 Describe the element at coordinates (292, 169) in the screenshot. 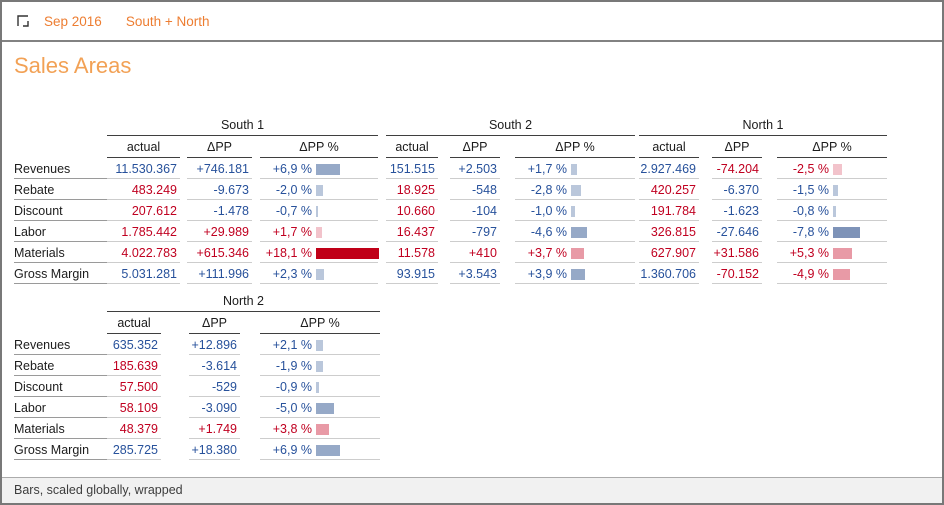

I see `delta-pct-value: +6,9 %` at that location.